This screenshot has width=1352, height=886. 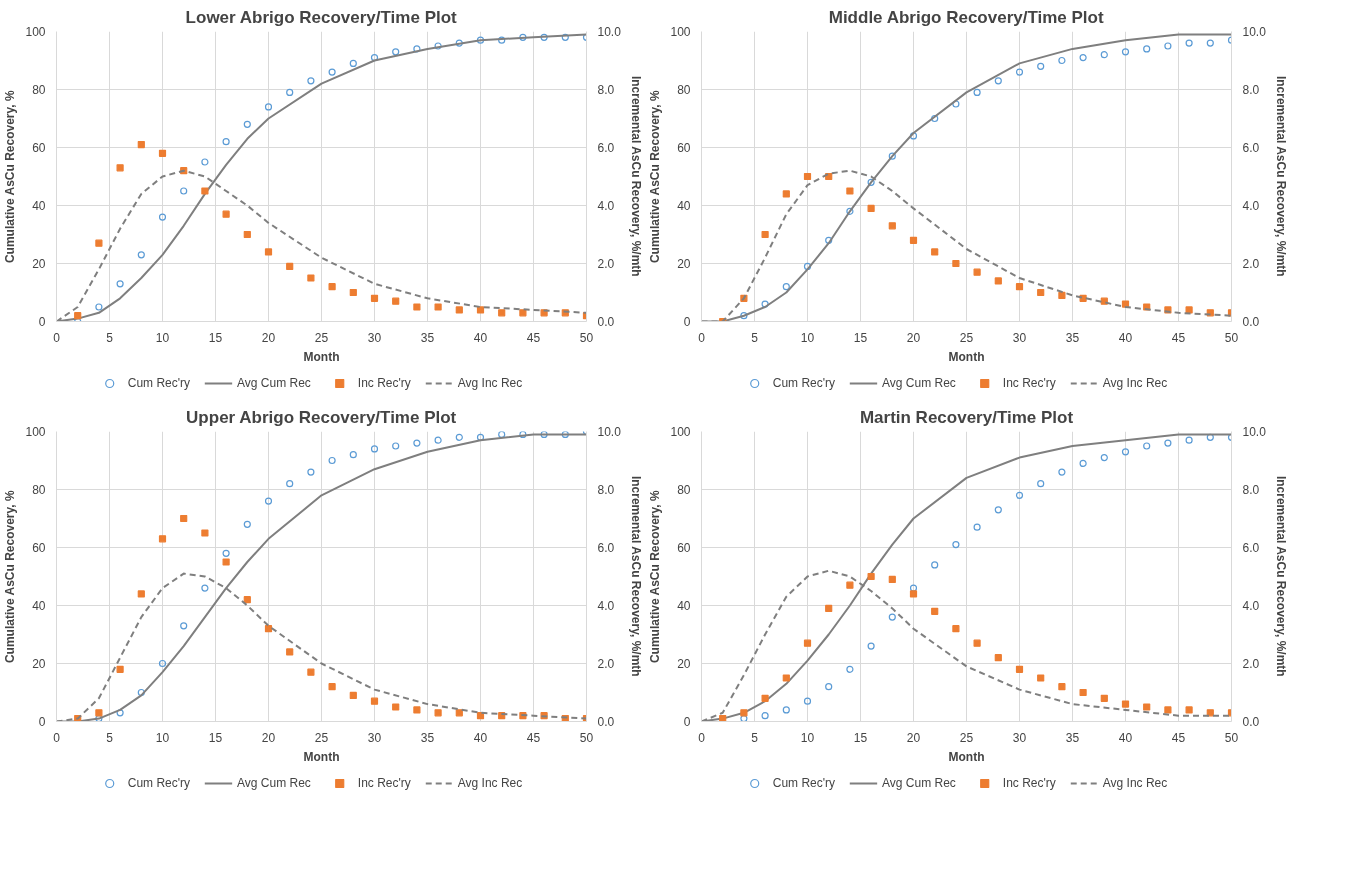 I want to click on x-axis-title: Month, so click(x=321, y=756).